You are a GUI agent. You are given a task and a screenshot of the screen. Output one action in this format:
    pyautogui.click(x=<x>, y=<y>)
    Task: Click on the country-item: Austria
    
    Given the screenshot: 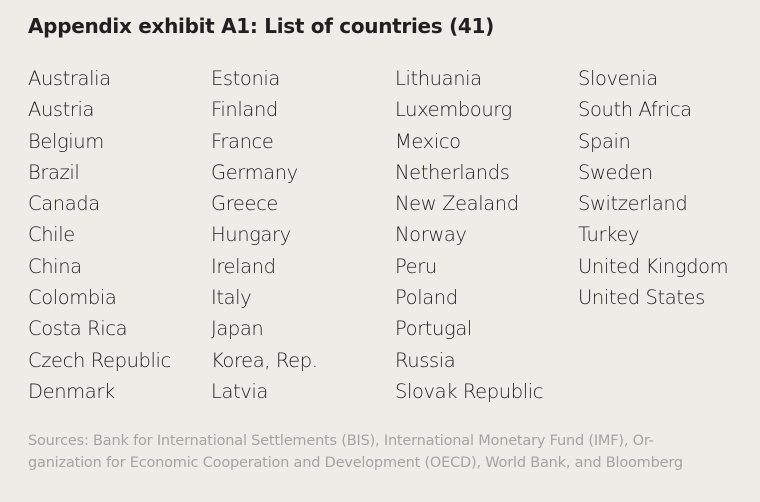 What is the action you would take?
    pyautogui.click(x=61, y=110)
    